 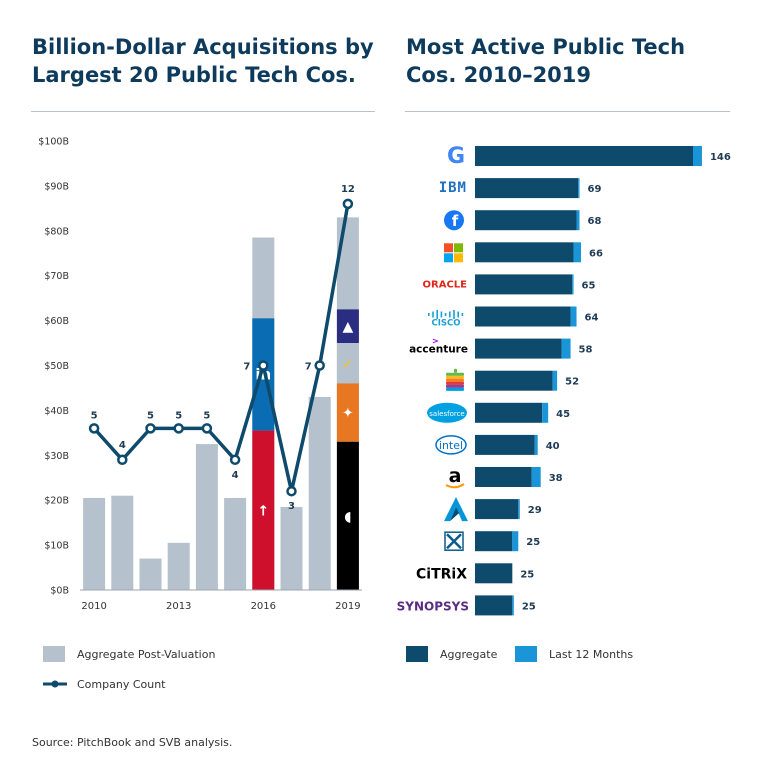 I want to click on bar-last-12-months-apple, so click(x=555, y=380).